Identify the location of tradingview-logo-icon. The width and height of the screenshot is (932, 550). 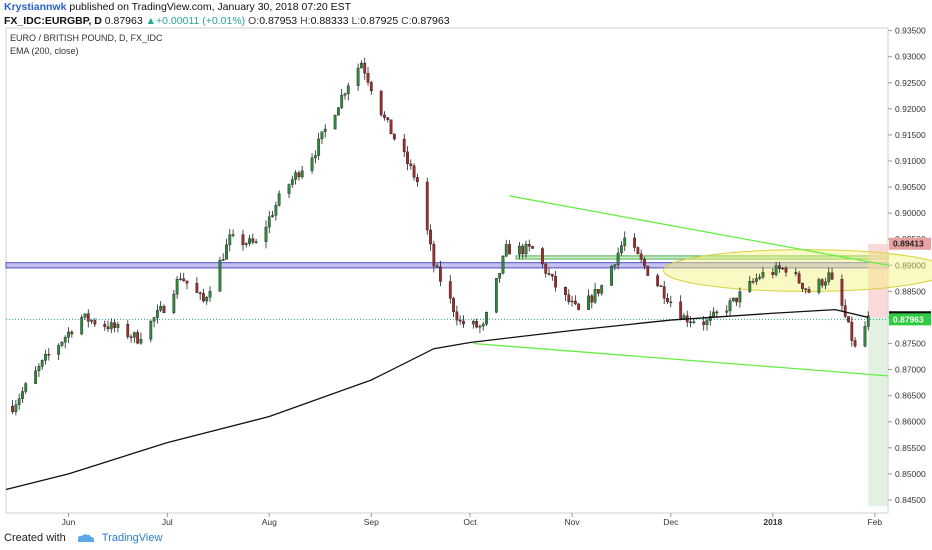
(85, 538).